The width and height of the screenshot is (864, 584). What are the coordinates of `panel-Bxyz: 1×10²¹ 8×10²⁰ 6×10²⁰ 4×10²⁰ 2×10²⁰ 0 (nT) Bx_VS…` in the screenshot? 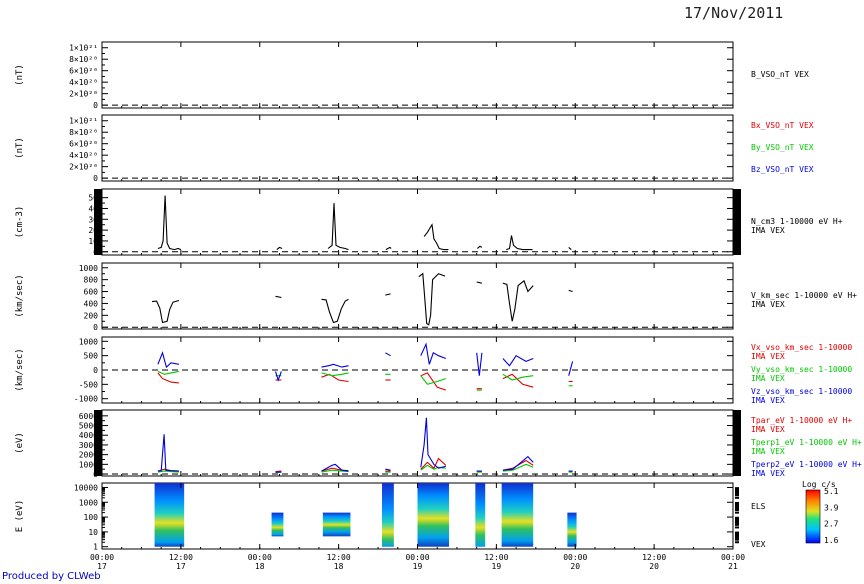 It's located at (414, 148).